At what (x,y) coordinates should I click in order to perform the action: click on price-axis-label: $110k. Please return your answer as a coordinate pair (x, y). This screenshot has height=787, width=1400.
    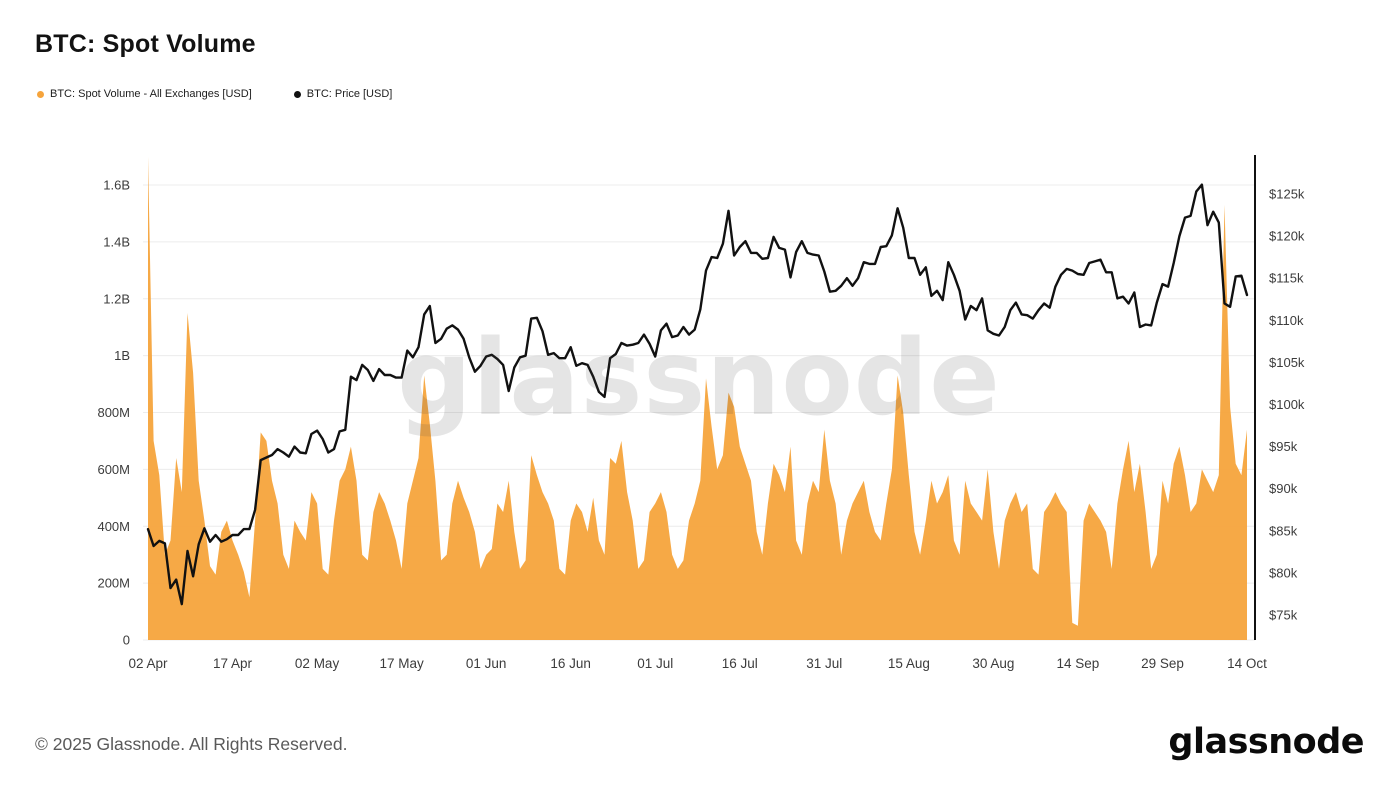
    Looking at the image, I should click on (1286, 320).